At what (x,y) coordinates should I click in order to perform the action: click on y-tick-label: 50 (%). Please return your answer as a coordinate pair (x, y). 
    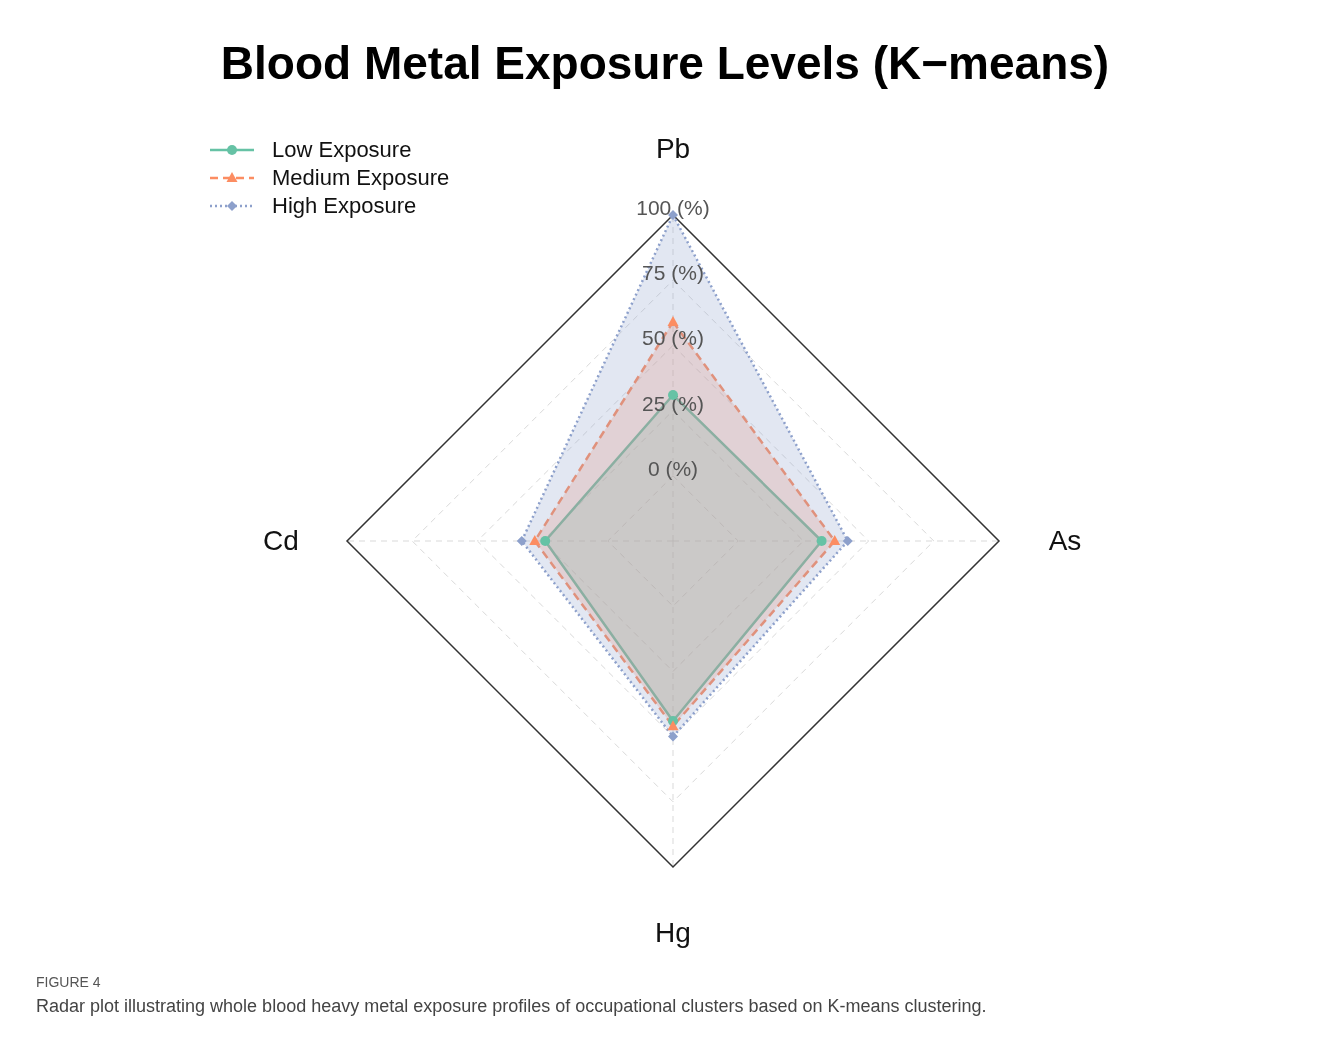
    Looking at the image, I should click on (673, 338).